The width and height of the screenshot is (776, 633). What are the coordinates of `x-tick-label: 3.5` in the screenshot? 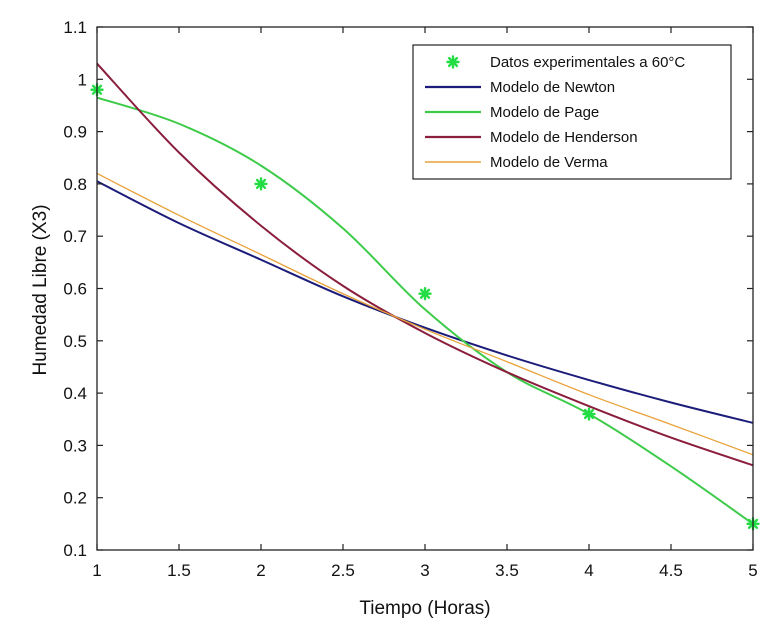 It's located at (507, 570).